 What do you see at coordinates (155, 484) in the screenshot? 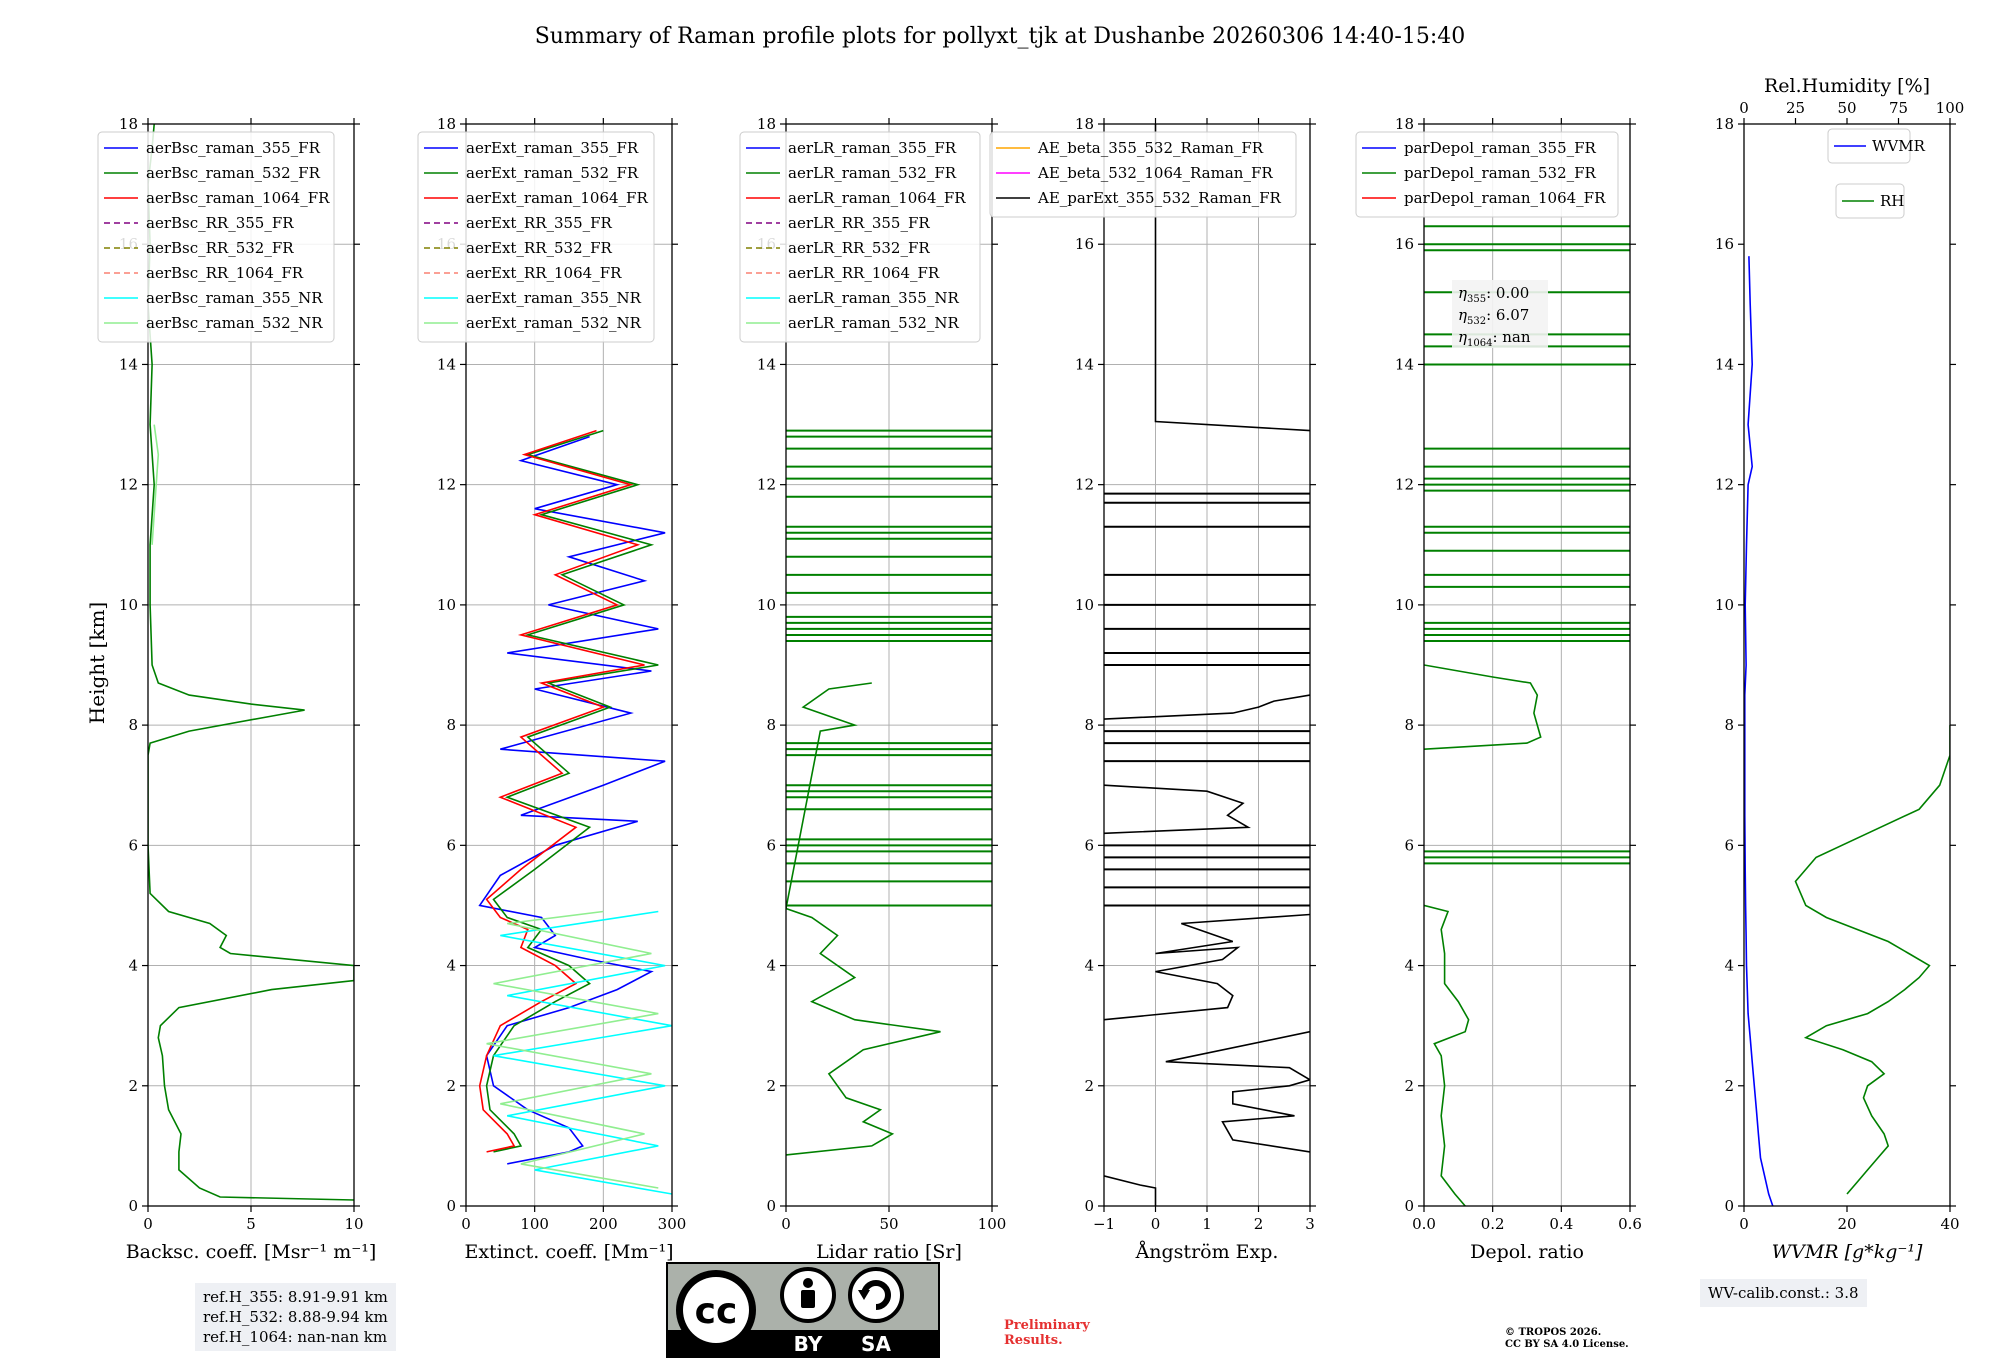
I see `series-aerbsc_raman_532_nr` at bounding box center [155, 484].